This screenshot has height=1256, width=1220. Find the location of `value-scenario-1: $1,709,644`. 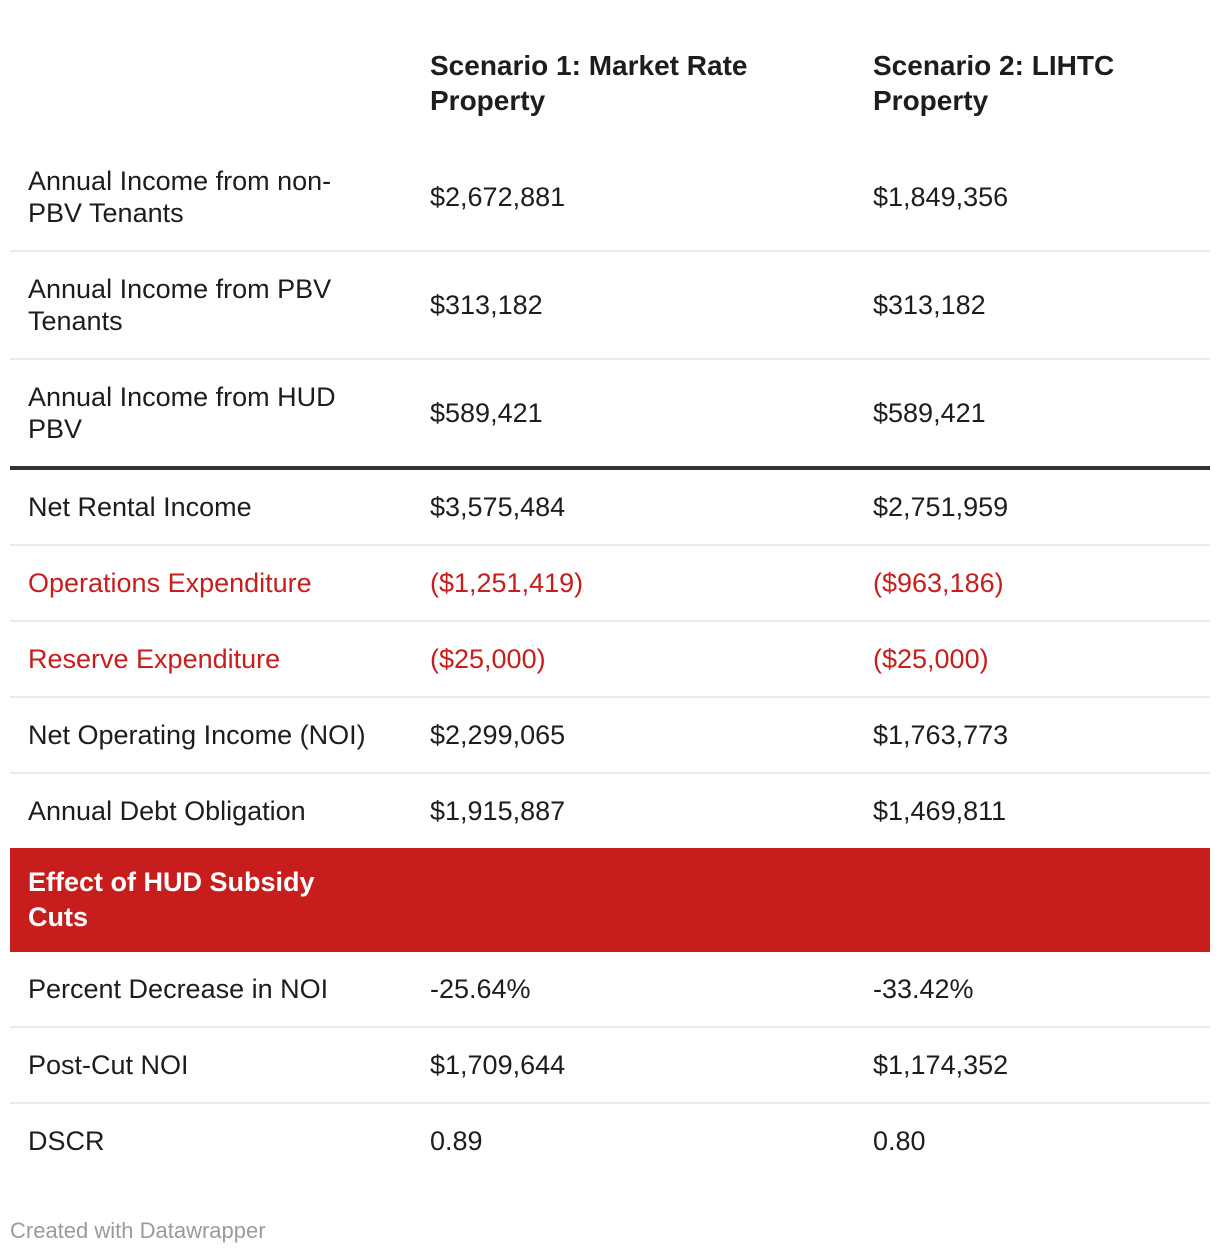

value-scenario-1: $1,709,644 is located at coordinates (498, 1065).